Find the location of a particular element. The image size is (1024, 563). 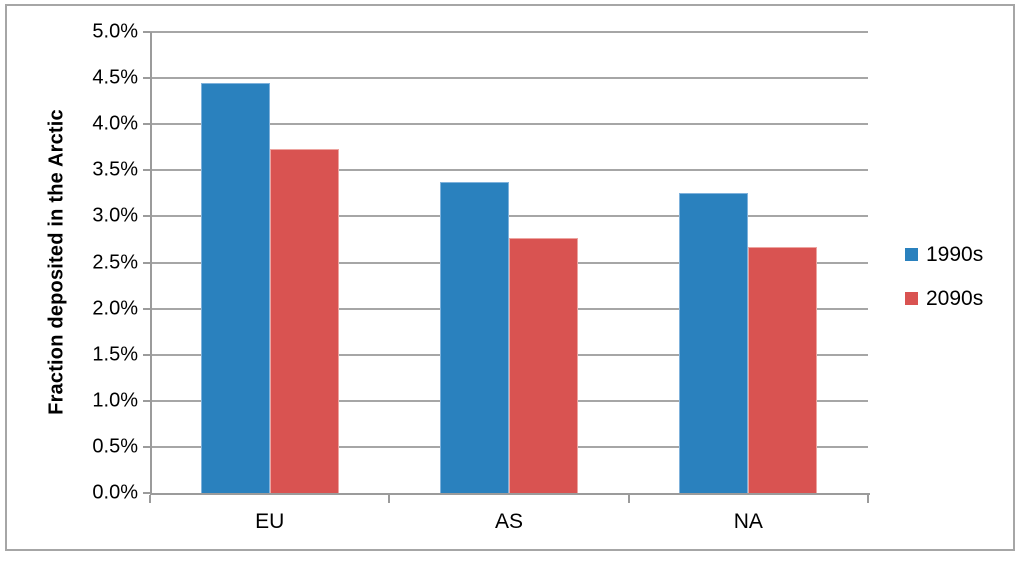

legend-swatch-2090s is located at coordinates (911, 298).